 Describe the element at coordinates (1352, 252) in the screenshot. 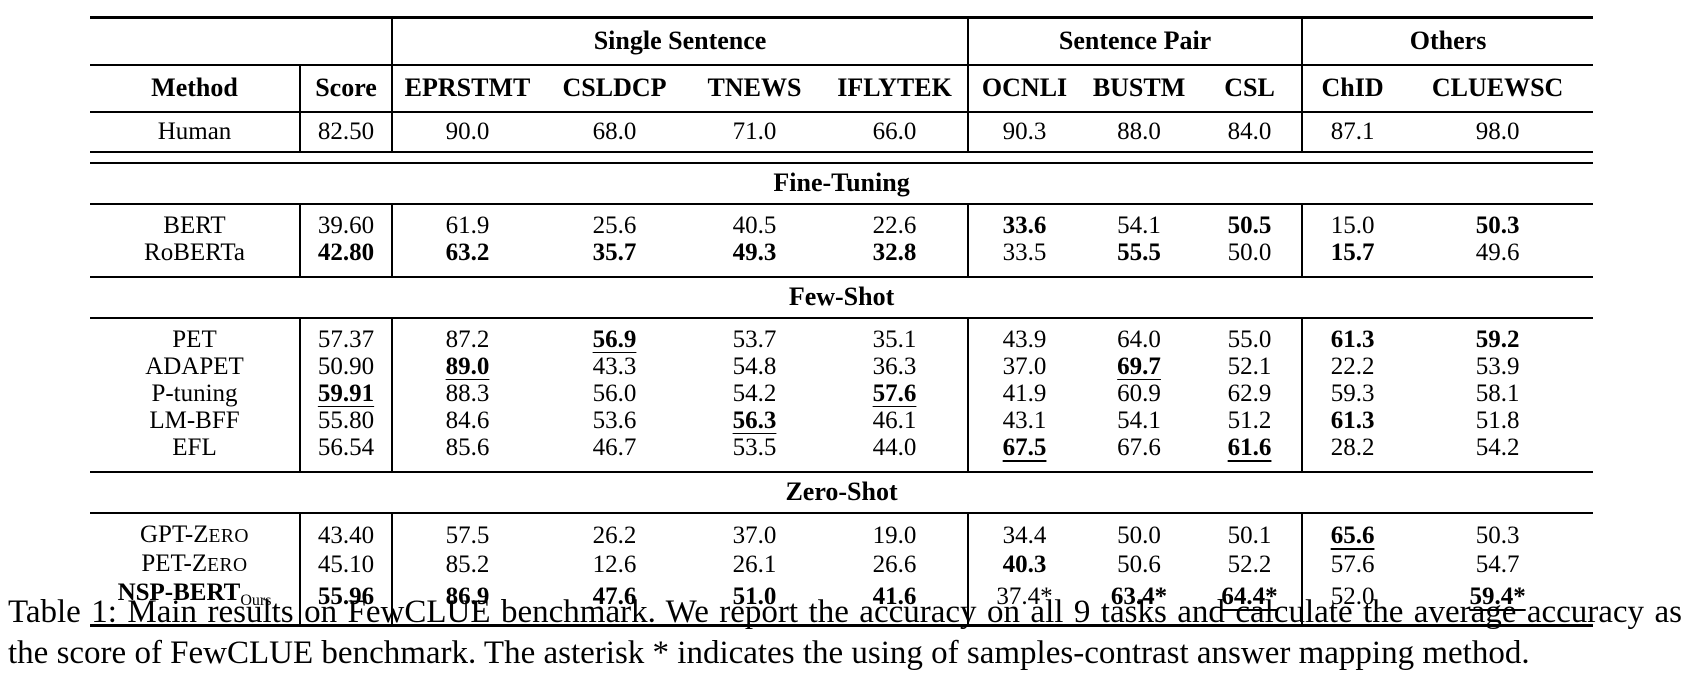

I see `cell-value: 15.7` at that location.